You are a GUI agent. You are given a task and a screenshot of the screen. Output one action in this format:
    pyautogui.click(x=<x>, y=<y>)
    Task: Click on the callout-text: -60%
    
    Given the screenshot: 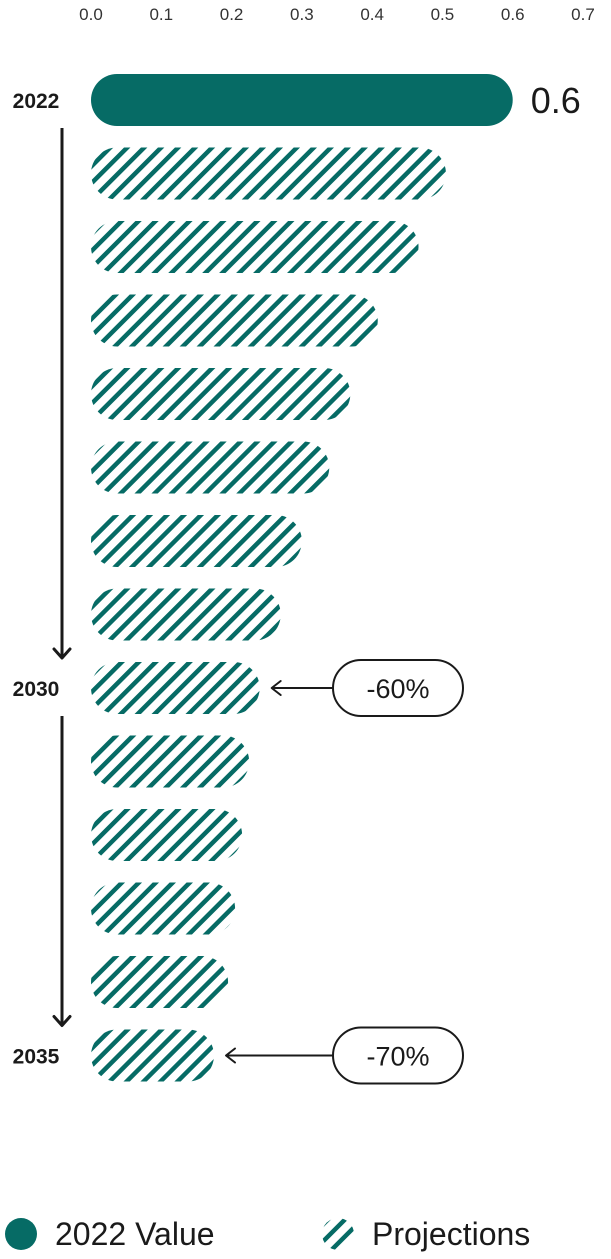 What is the action you would take?
    pyautogui.click(x=397, y=689)
    